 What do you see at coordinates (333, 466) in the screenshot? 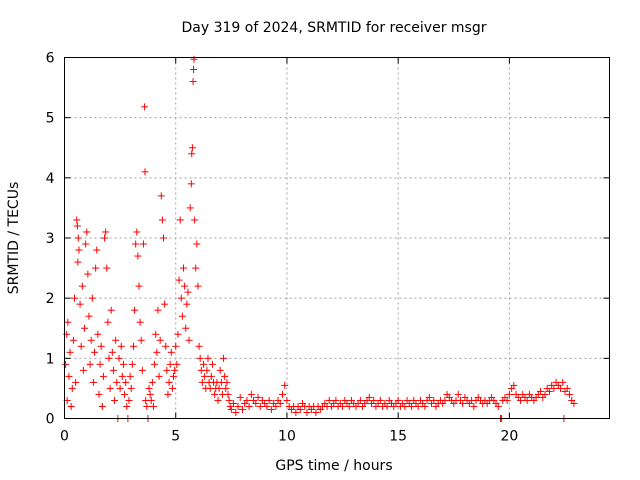
I see `x-axis-label: GPS time / hours` at bounding box center [333, 466].